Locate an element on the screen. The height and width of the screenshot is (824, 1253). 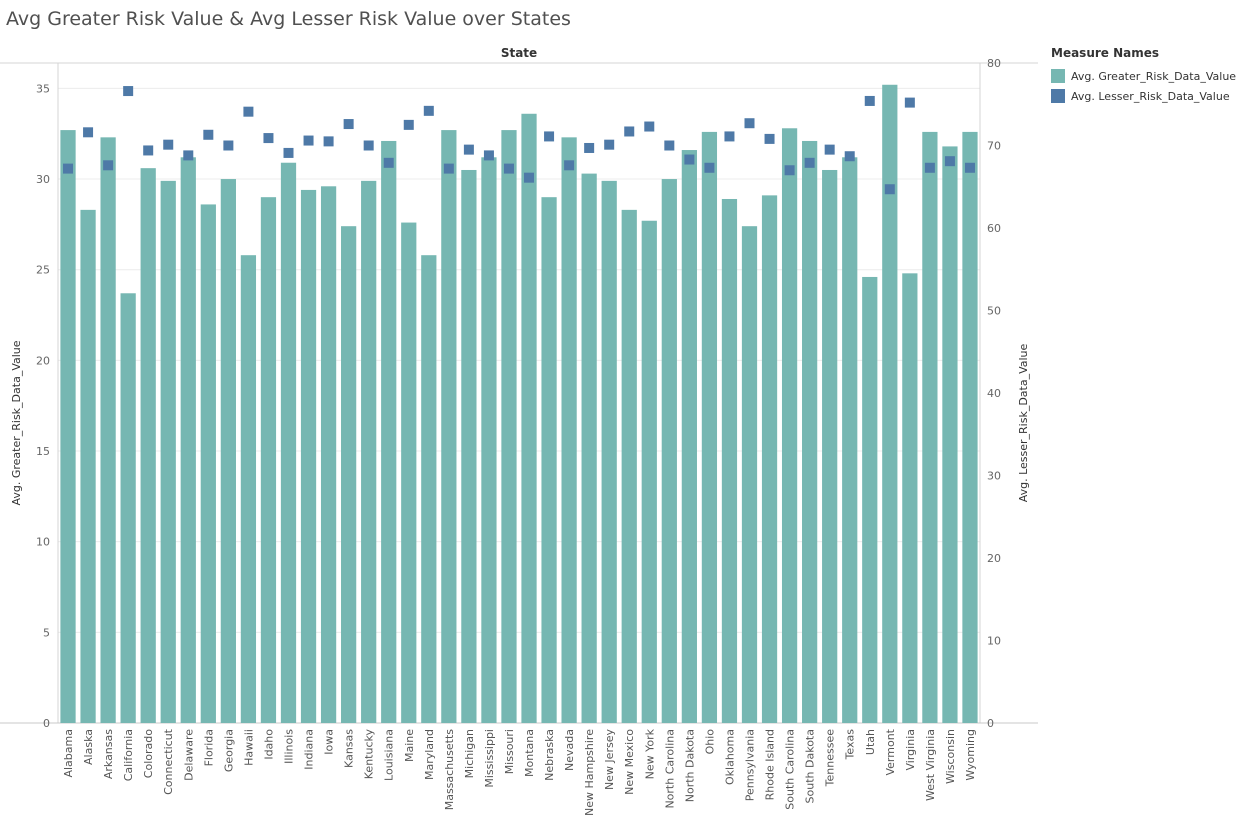
x-tick-label: Vermont is located at coordinates (890, 751).